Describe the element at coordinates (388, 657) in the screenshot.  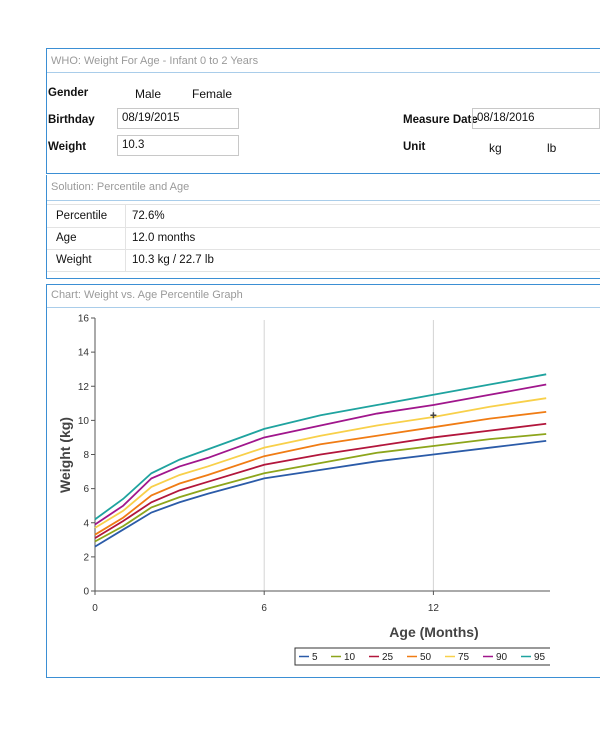
I see `legend-label: 25` at that location.